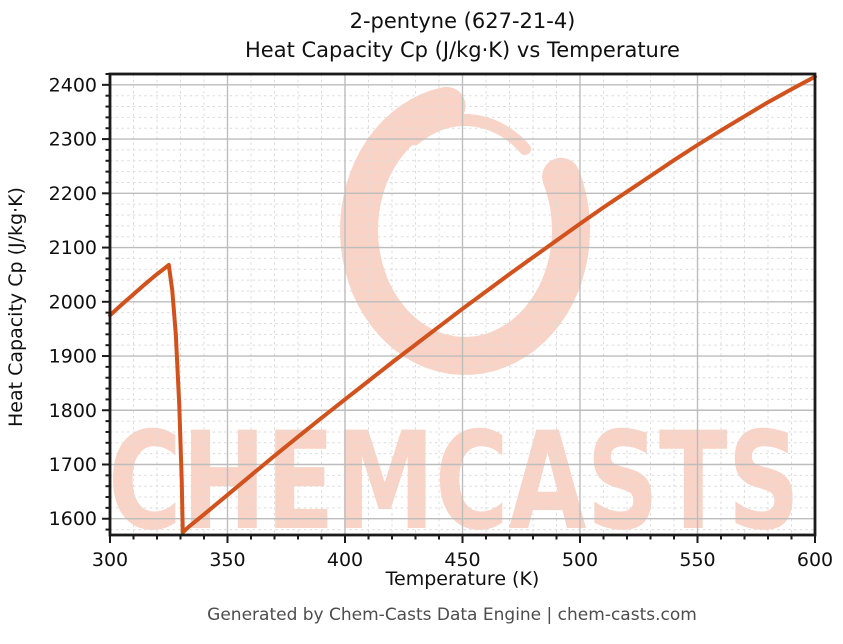 This screenshot has height=644, width=843. I want to click on page-title-line-2: Heat Capacity Cp (J/kg·K) vs Temperature, so click(462, 50).